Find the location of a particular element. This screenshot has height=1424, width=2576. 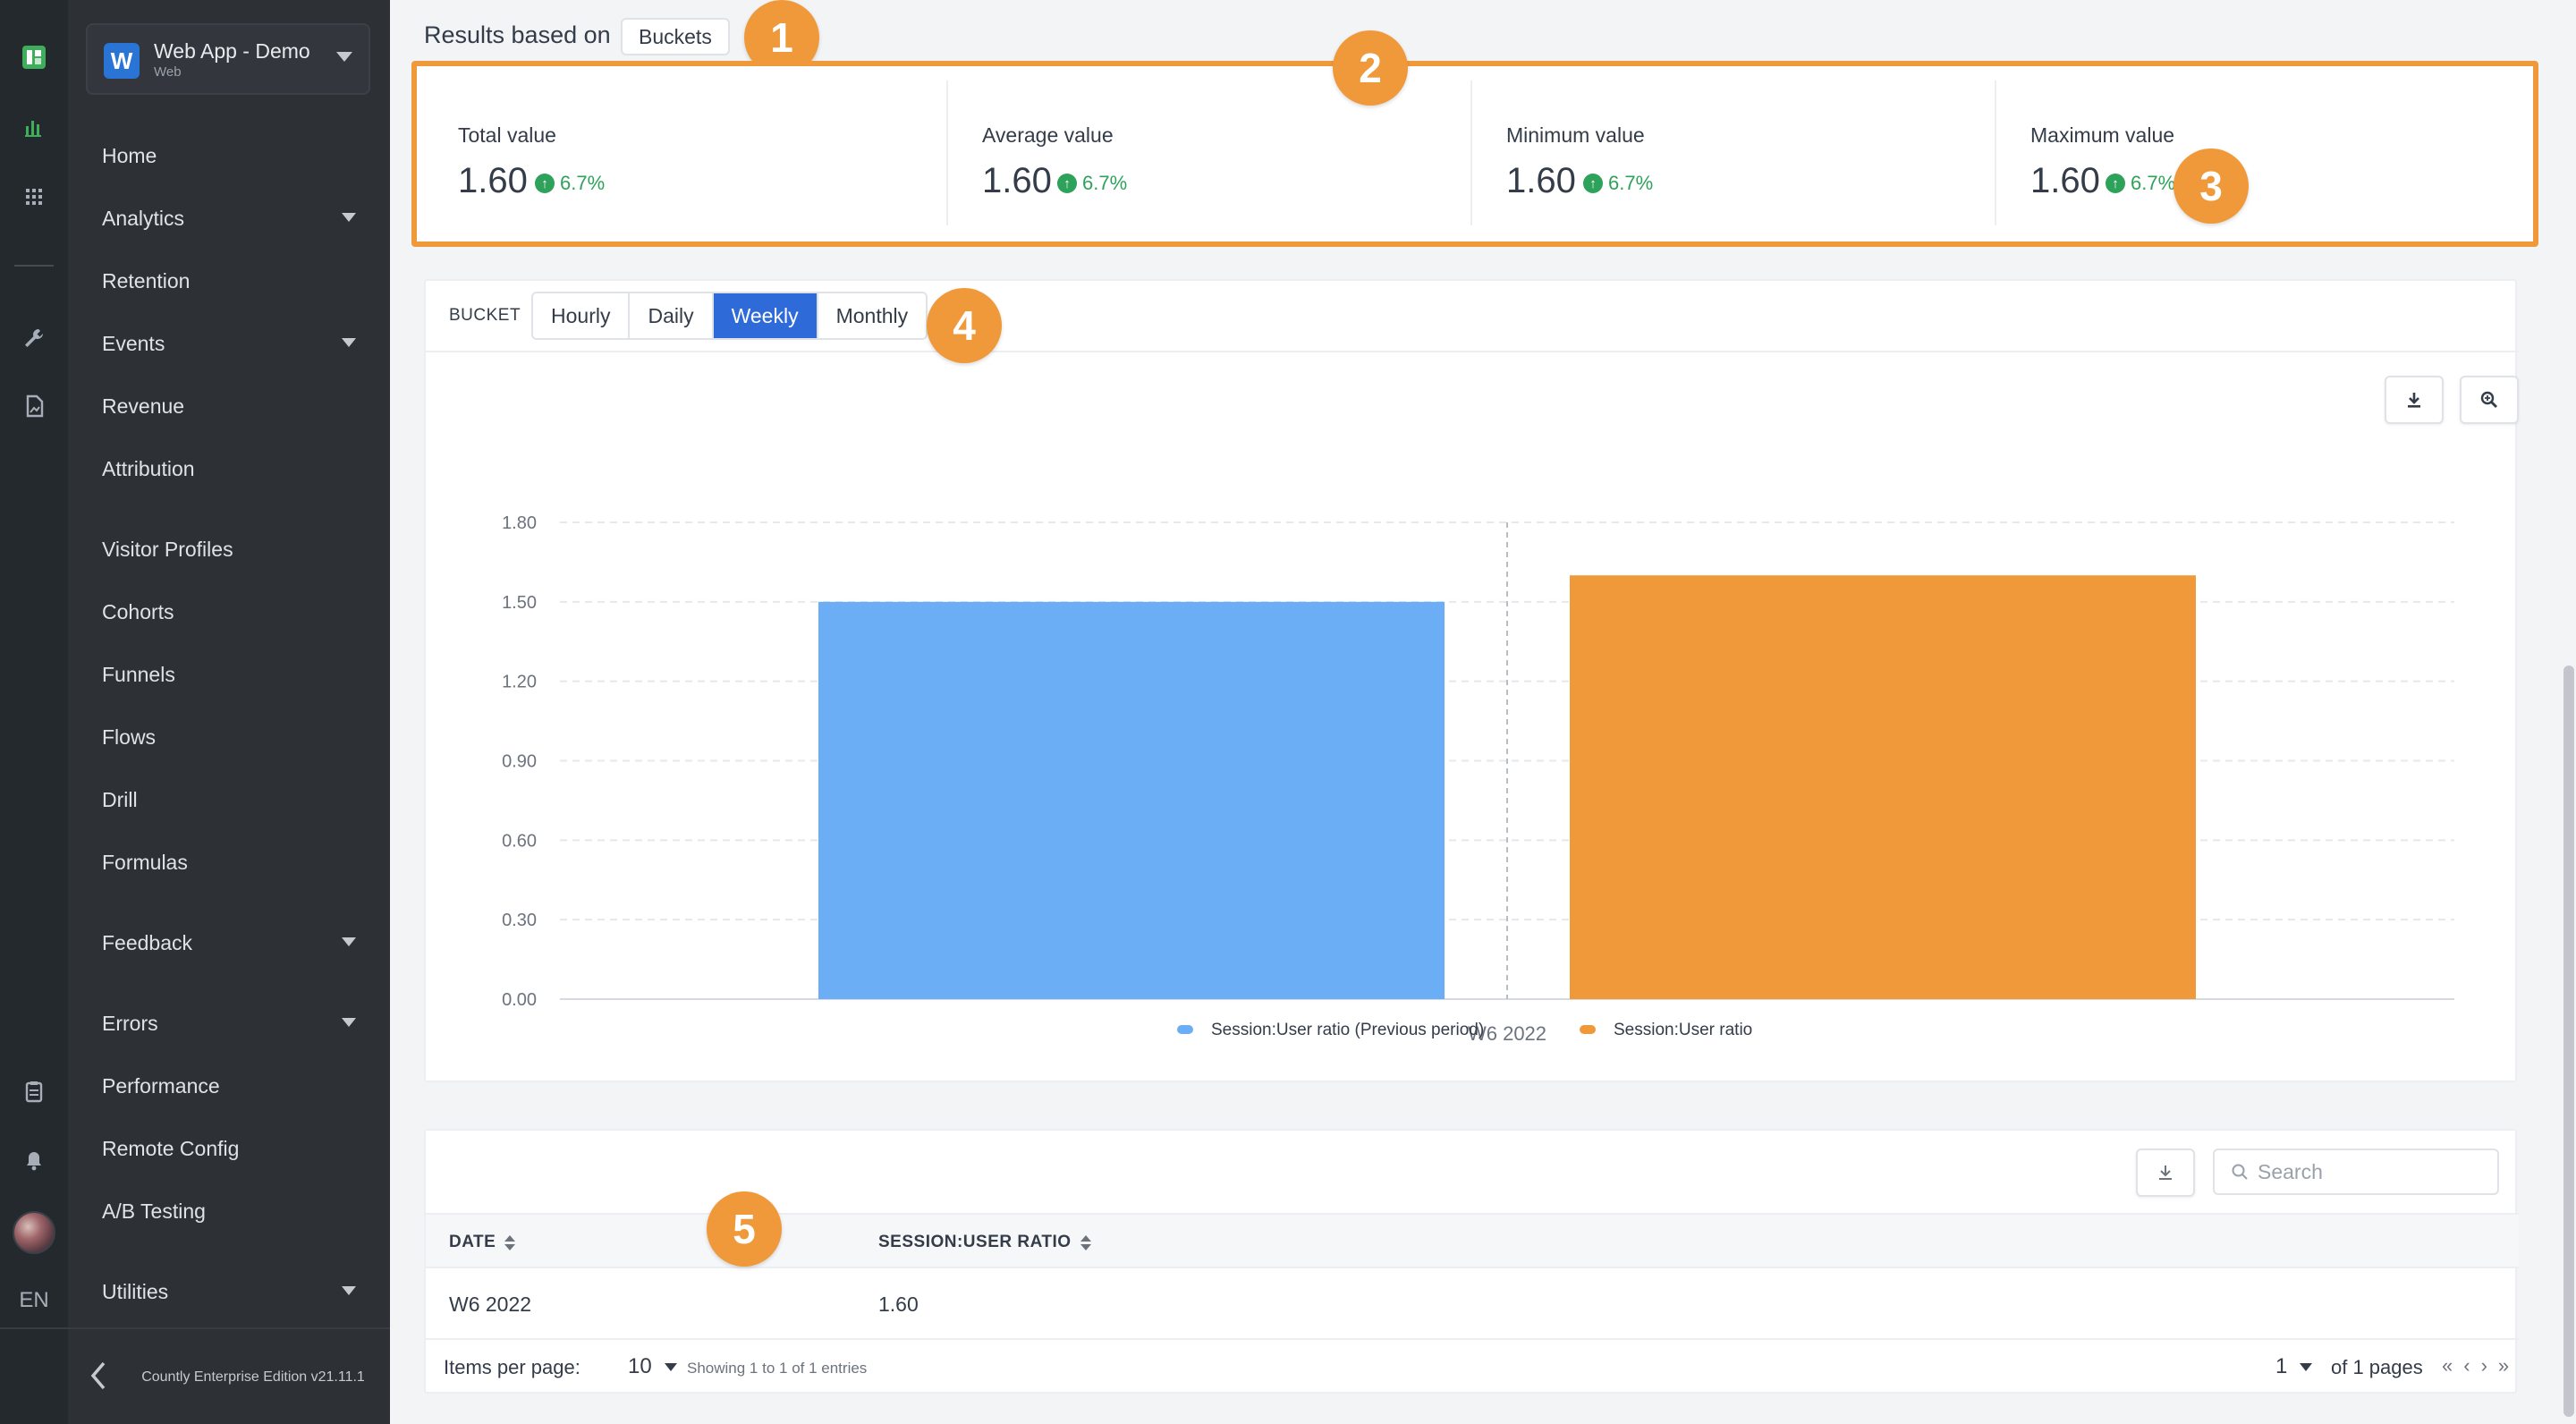

sidebar-item-performance: Performance is located at coordinates (229, 1086).